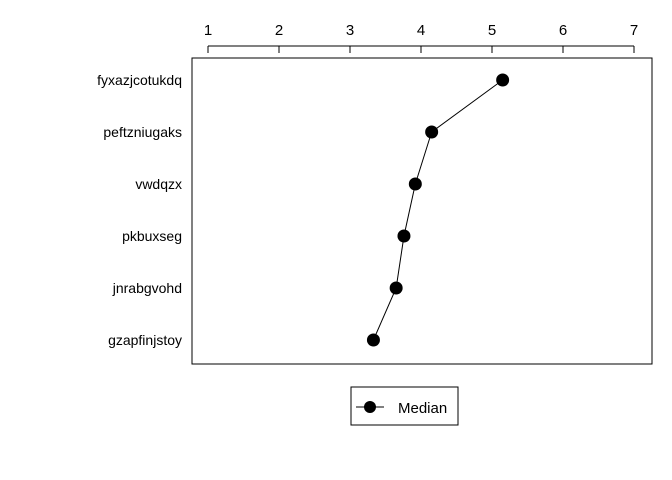 The height and width of the screenshot is (480, 672). Describe the element at coordinates (147, 288) in the screenshot. I see `category-label: jnrabgvohd` at that location.